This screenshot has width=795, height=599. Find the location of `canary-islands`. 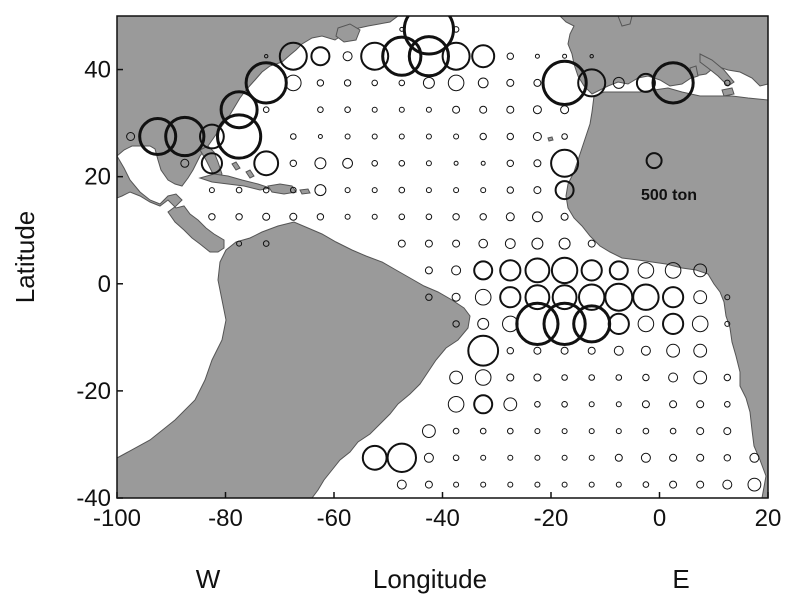

canary-islands is located at coordinates (550, 139).